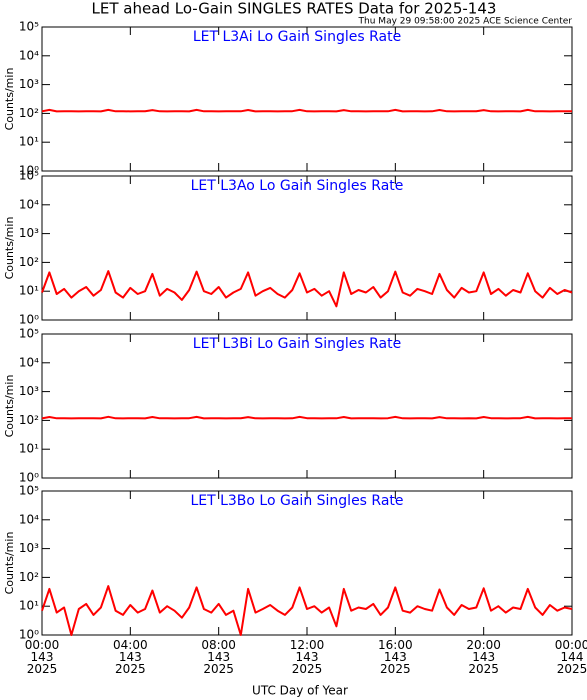 The image size is (587, 700). What do you see at coordinates (218, 657) in the screenshot?
I see `x-tick-label: 08:00 143 2025` at bounding box center [218, 657].